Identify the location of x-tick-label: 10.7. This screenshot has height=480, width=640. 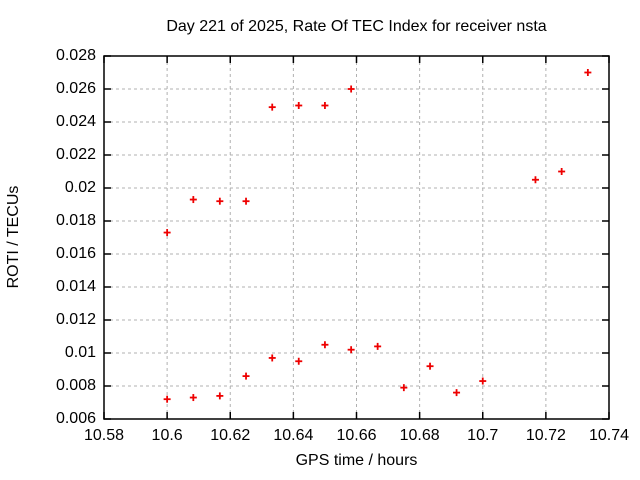
(483, 435).